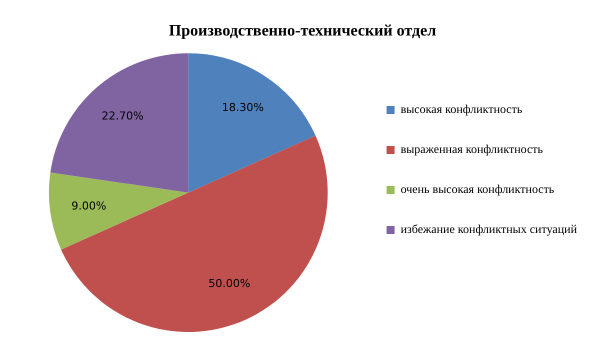 This screenshot has width=605, height=340. I want to click on data-label: 9.00%, so click(88, 205).